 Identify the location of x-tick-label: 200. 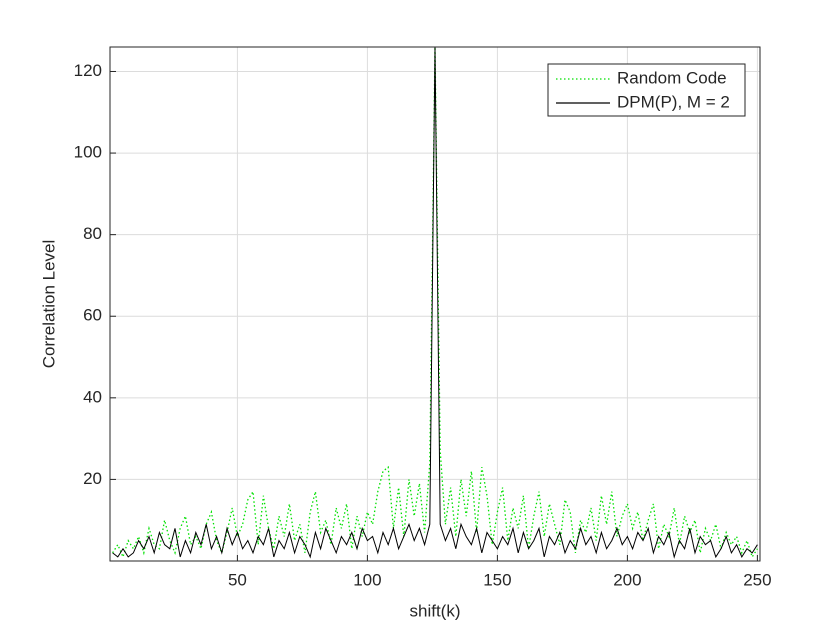
(627, 579).